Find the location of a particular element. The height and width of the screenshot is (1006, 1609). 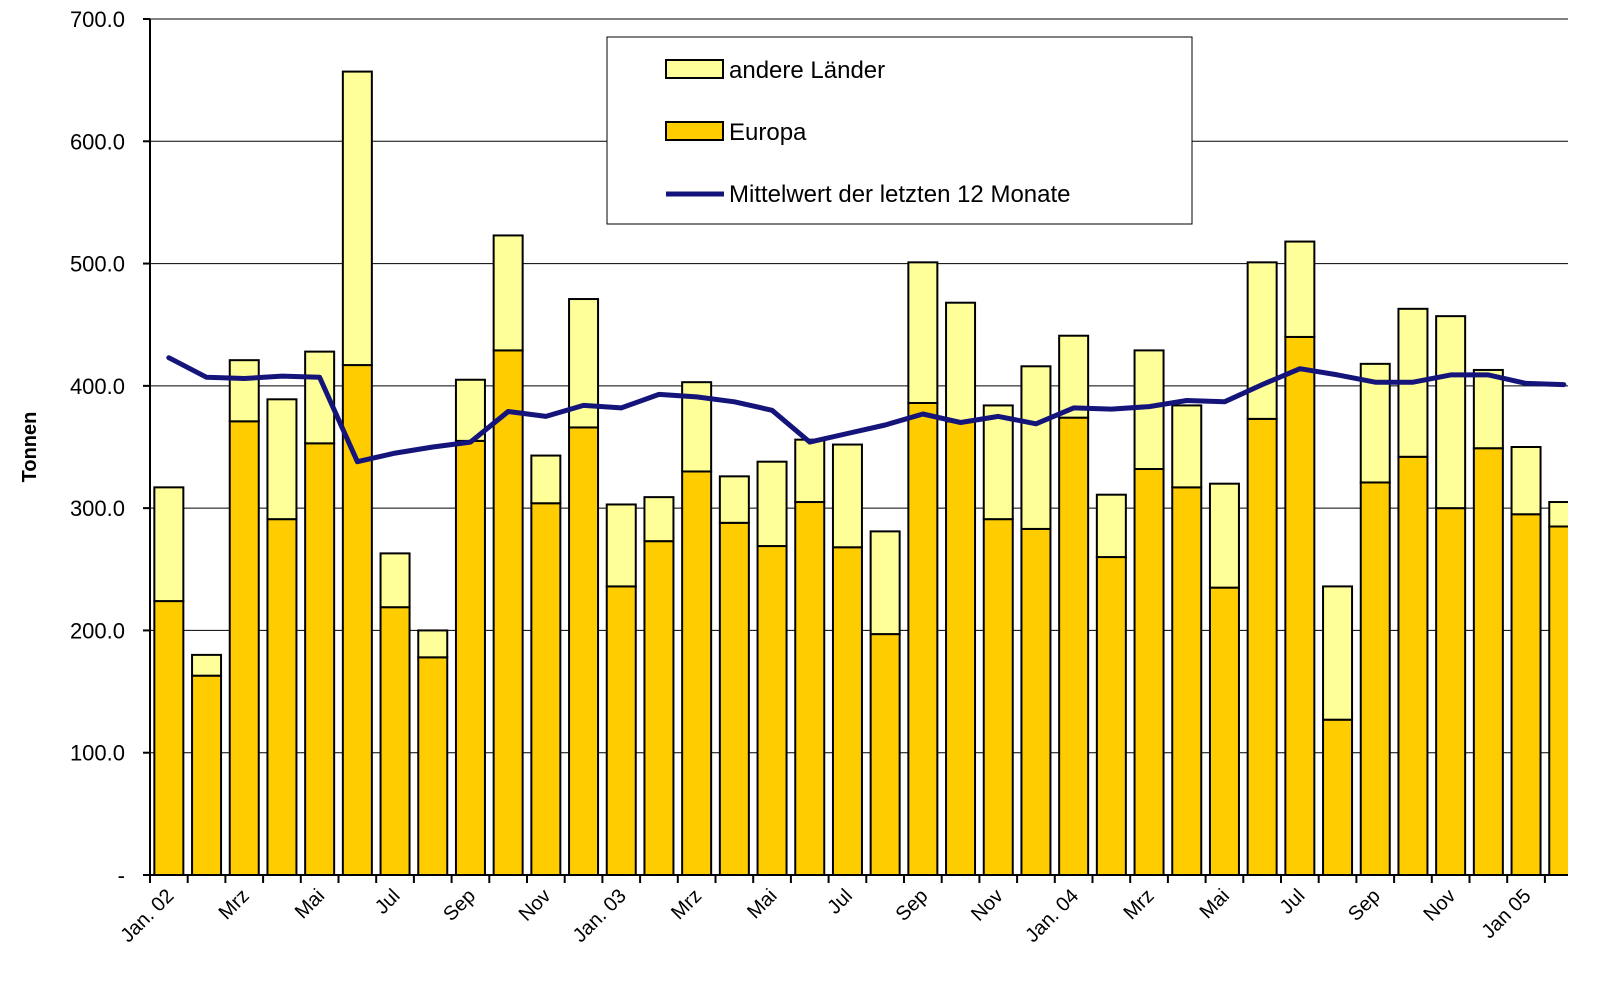

y-tick-label: - is located at coordinates (121, 875).